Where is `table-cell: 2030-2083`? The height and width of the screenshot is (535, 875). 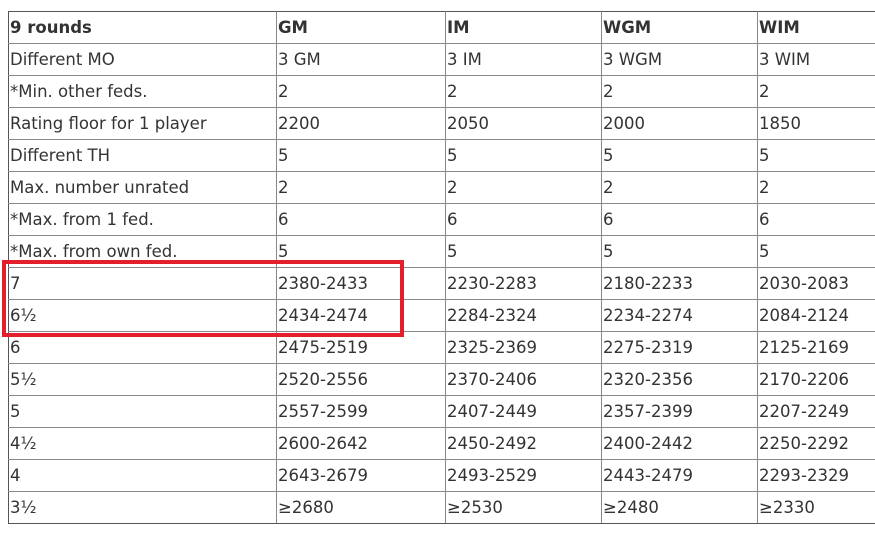
table-cell: 2030-2083 is located at coordinates (816, 283).